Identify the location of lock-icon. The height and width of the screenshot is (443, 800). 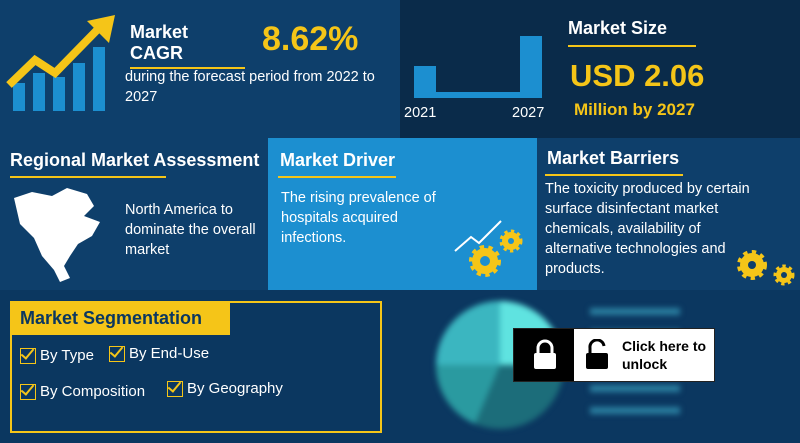
(545, 354).